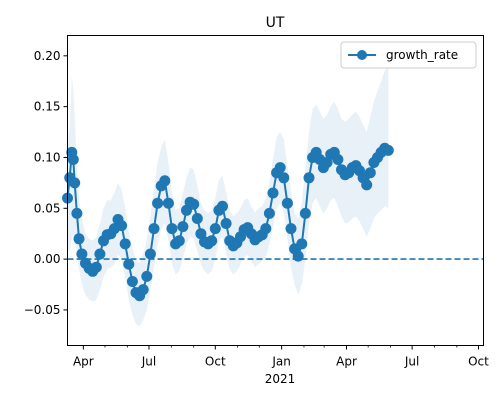 This screenshot has width=500, height=400. What do you see at coordinates (362, 55) in the screenshot?
I see `legend-marker-swatch` at bounding box center [362, 55].